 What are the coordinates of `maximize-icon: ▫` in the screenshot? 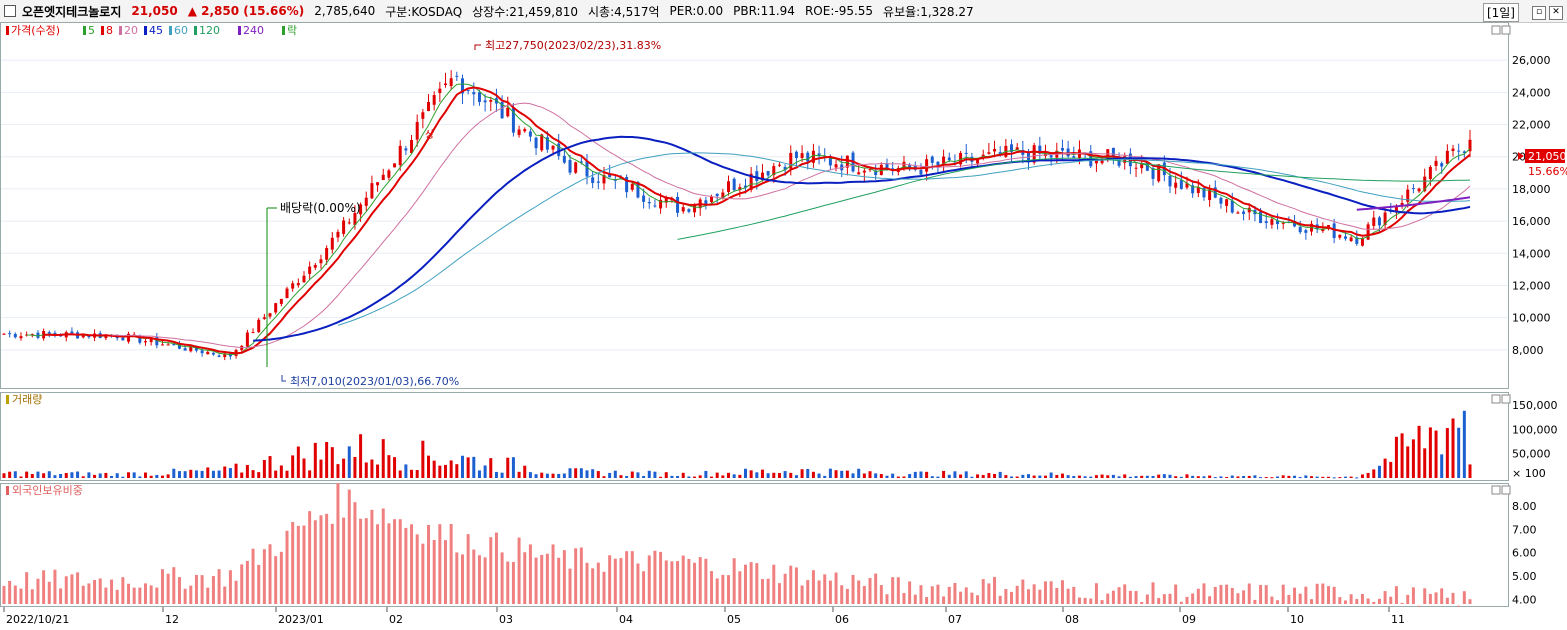 It's located at (1539, 12).